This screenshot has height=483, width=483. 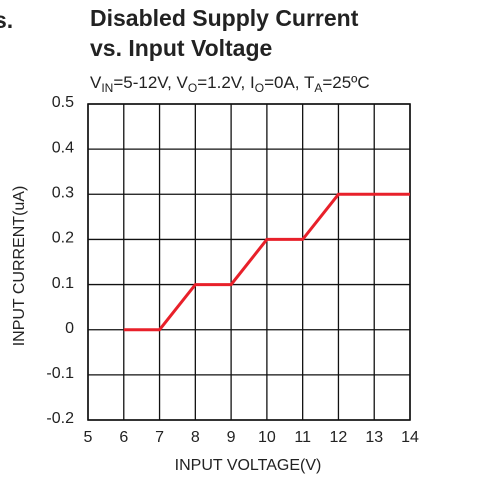 What do you see at coordinates (88, 437) in the screenshot?
I see `x-tick-label: 5` at bounding box center [88, 437].